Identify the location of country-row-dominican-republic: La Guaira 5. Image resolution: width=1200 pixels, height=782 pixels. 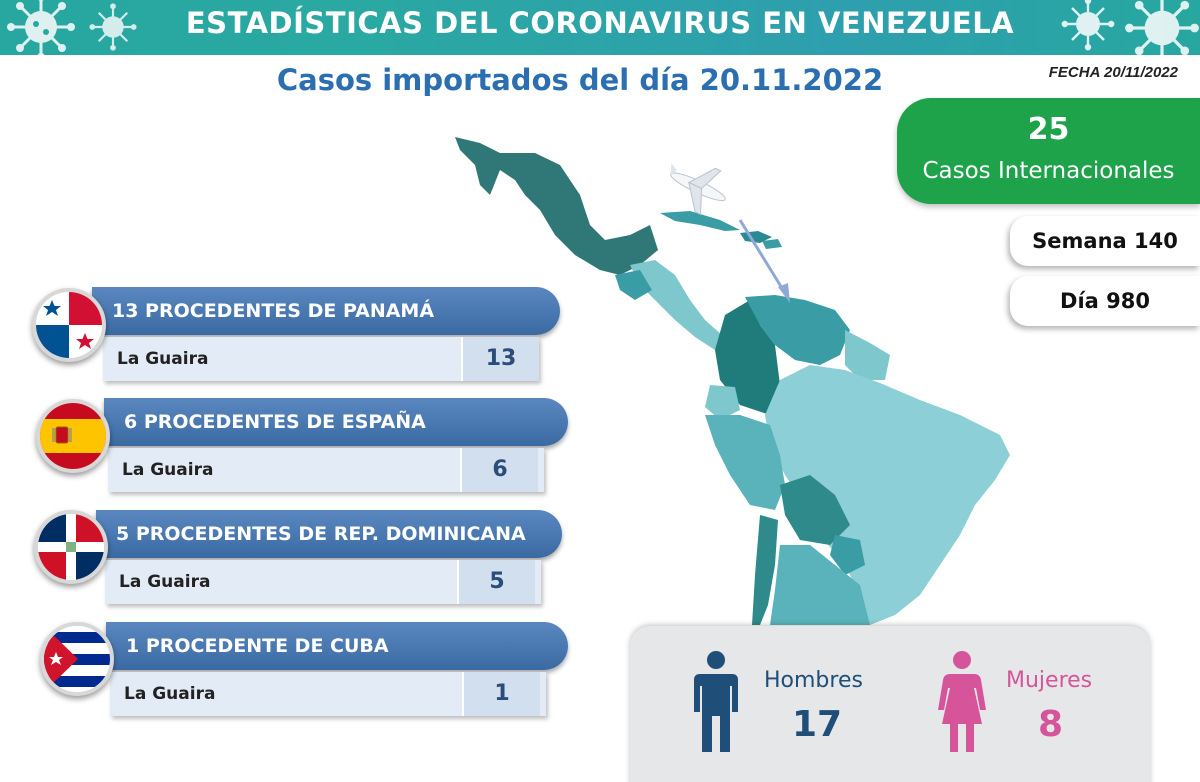
(323, 582).